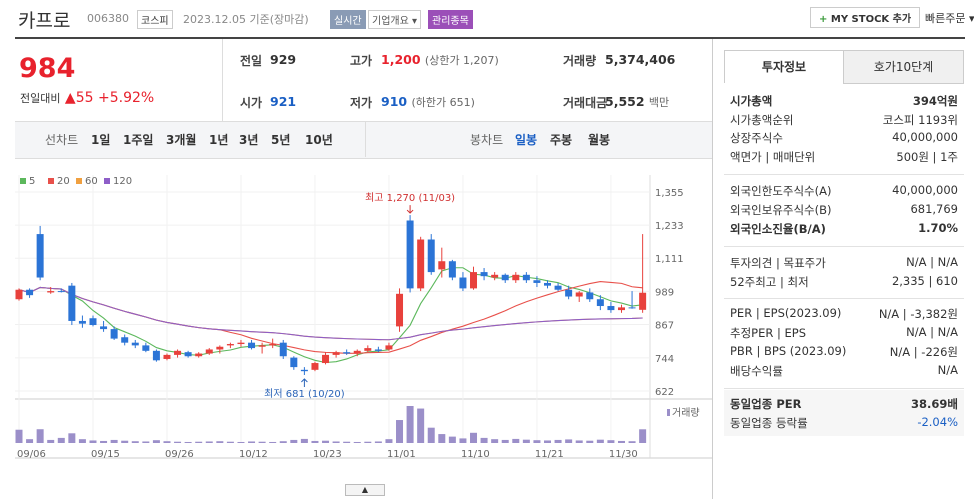 The image size is (974, 499). What do you see at coordinates (784, 66) in the screenshot?
I see `tab-active: 투자정보` at bounding box center [784, 66].